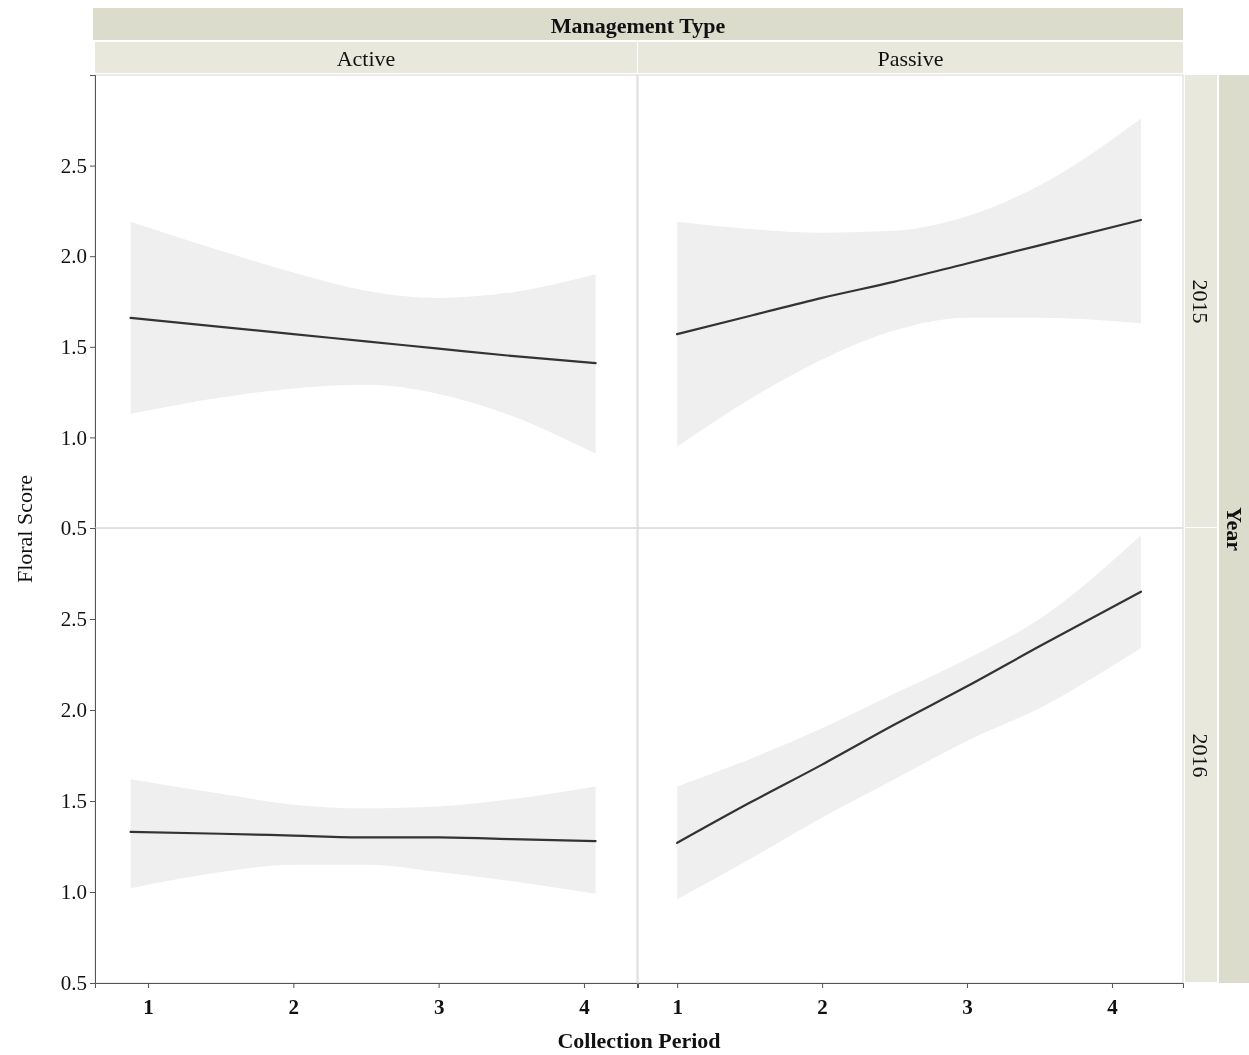 This screenshot has height=1055, width=1249. Describe the element at coordinates (1200, 301) in the screenshot. I see `y2-axis-title: 2015` at that location.